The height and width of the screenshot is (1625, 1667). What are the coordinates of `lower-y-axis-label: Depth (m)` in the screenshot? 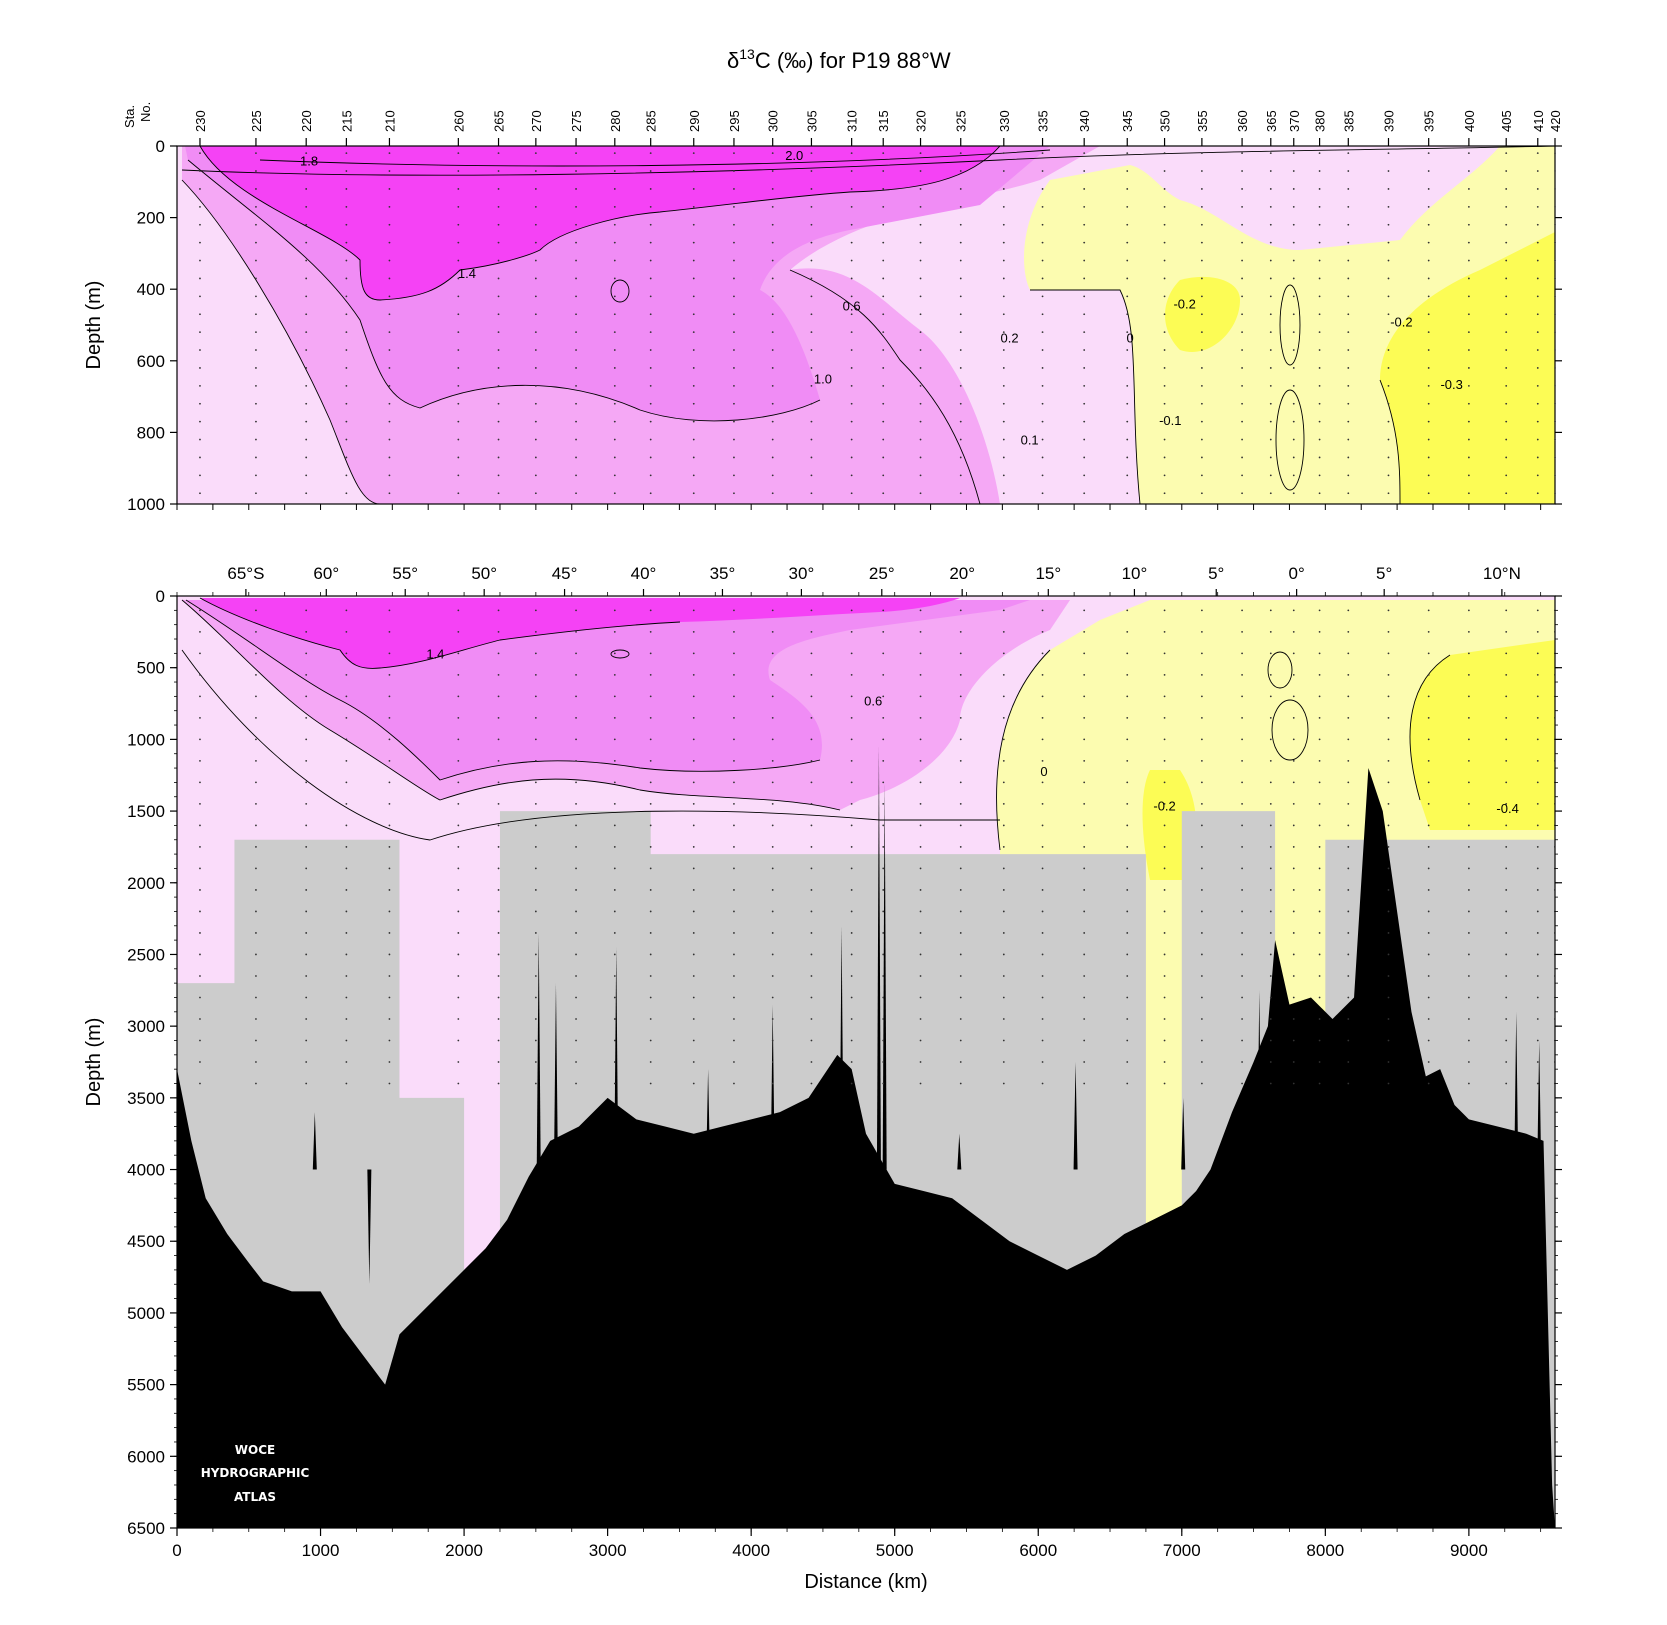 It's located at (94, 1062).